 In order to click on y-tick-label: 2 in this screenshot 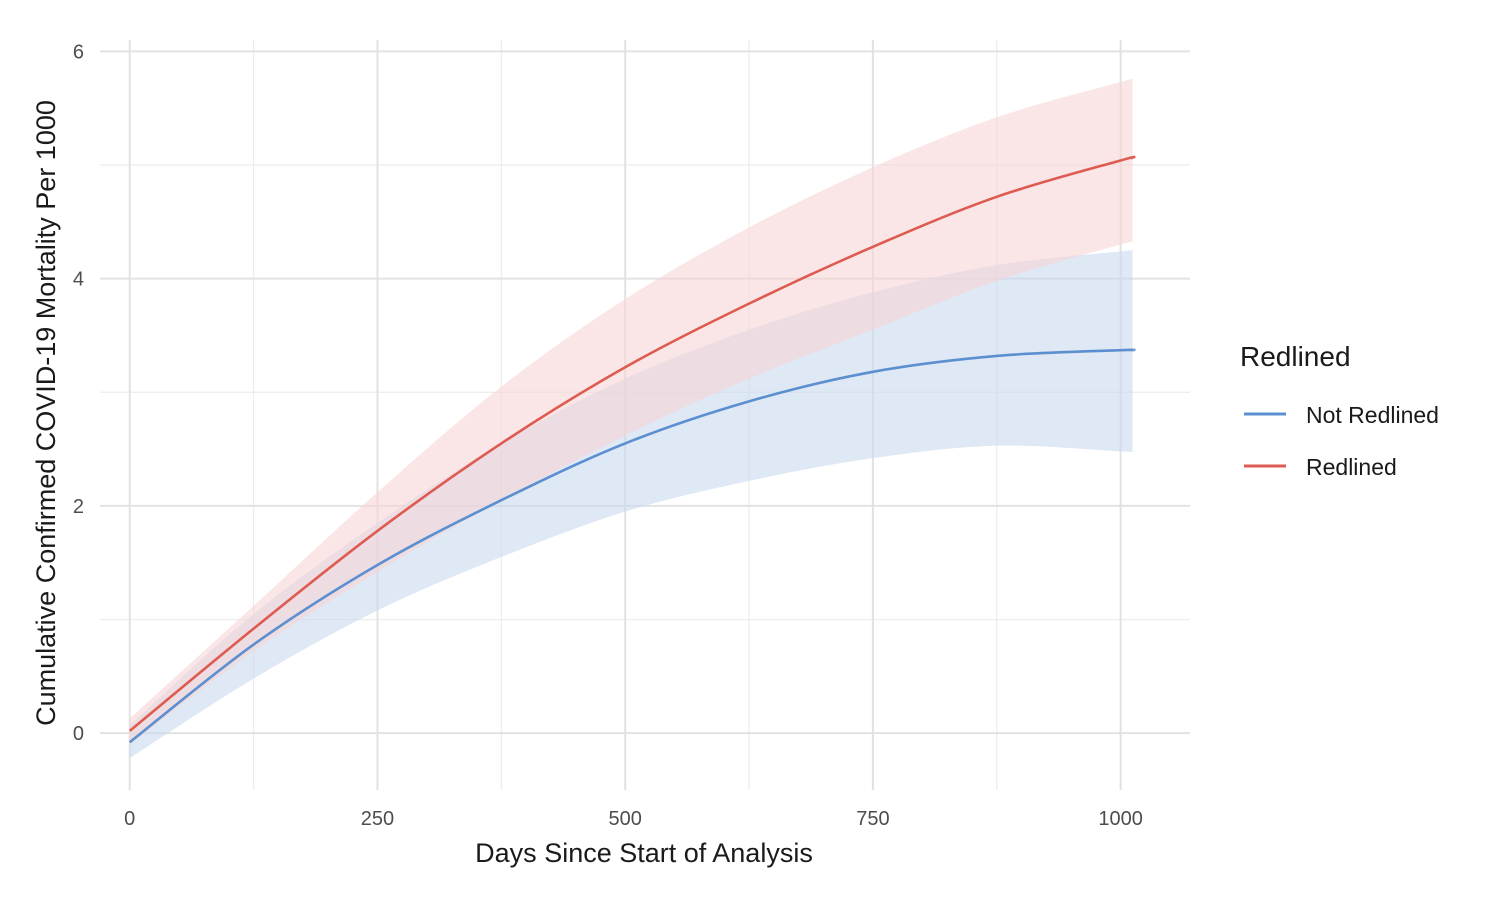, I will do `click(78, 507)`.